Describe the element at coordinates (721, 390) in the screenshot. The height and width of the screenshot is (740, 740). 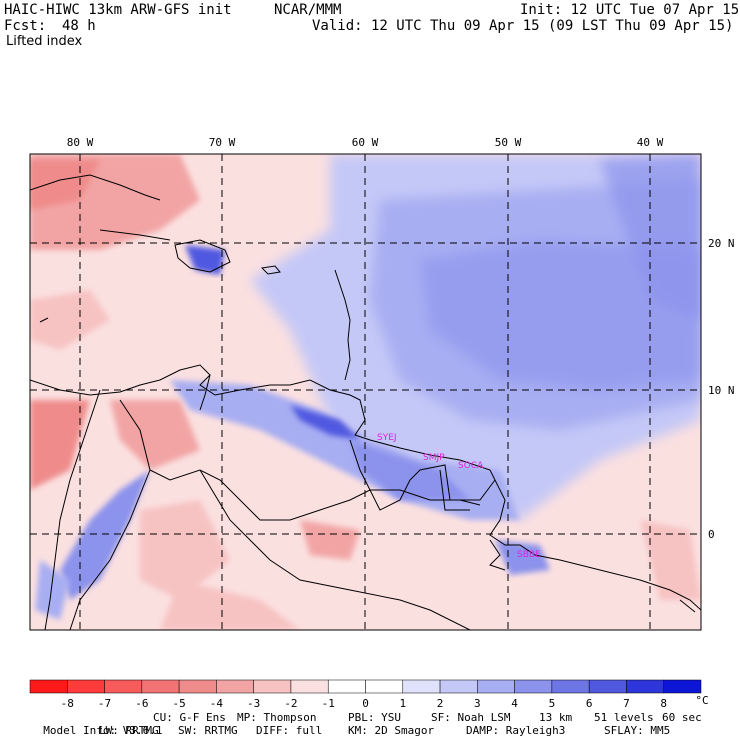
I see `lat-label-10n: 10 N` at that location.